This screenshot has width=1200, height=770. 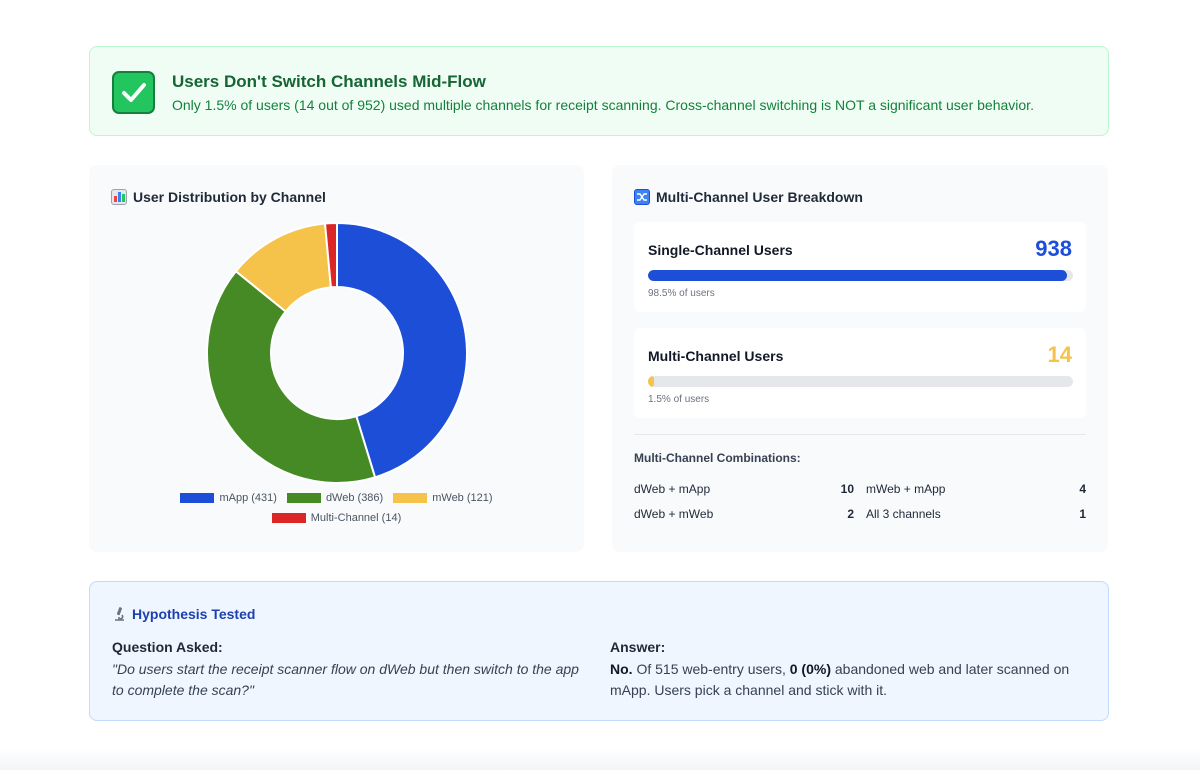 What do you see at coordinates (1059, 354) in the screenshot?
I see `multi-channel-value: 14` at bounding box center [1059, 354].